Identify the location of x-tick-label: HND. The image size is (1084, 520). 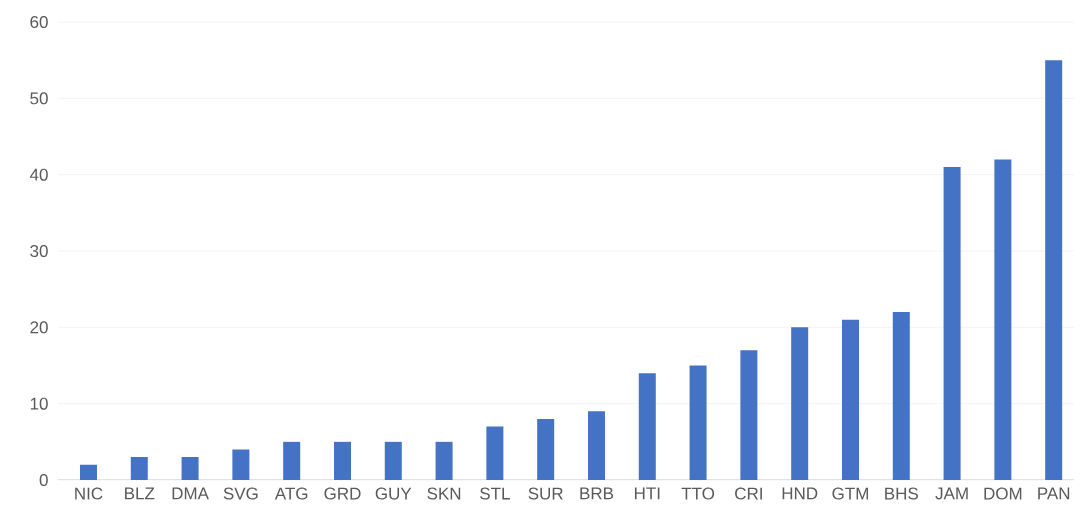
(800, 493).